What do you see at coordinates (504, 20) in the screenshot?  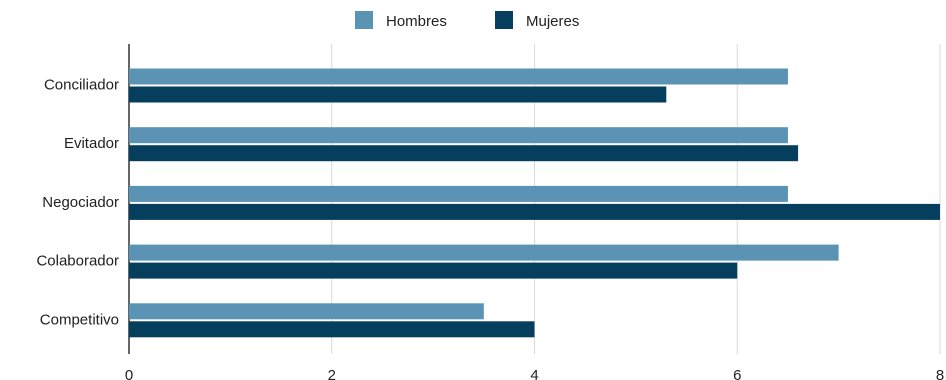 I see `legend-swatch-mujeres` at bounding box center [504, 20].